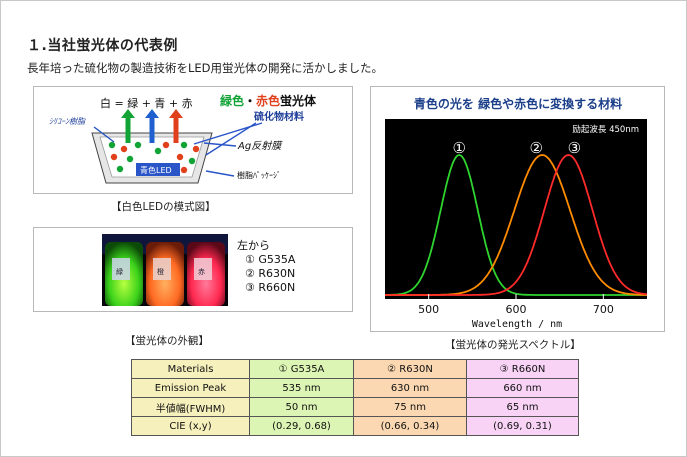 This screenshot has width=687, height=457. I want to click on svg-text: 赤, so click(201, 272).